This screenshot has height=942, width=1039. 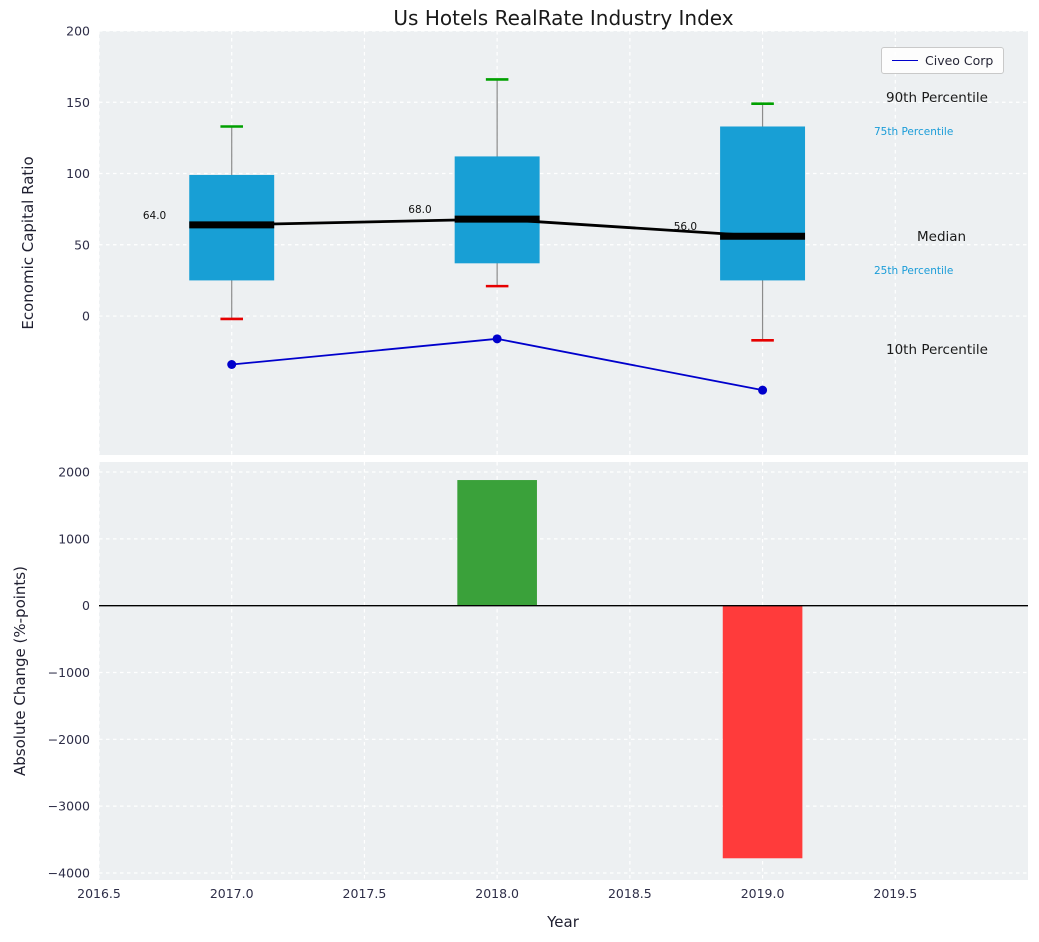 What do you see at coordinates (86, 316) in the screenshot?
I see `top-ytick-label: 0` at bounding box center [86, 316].